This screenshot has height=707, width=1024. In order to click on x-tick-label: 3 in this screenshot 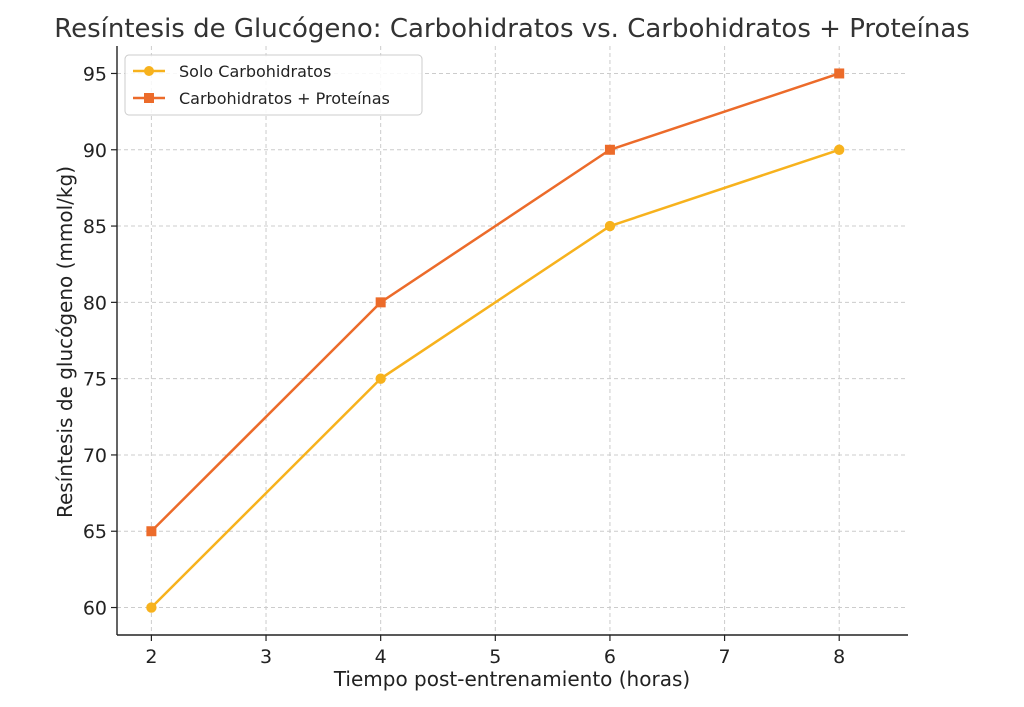, I will do `click(266, 657)`.